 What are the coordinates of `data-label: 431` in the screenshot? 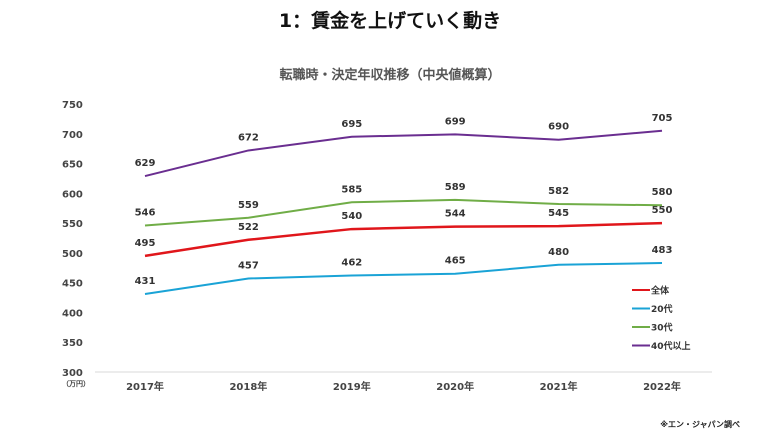 It's located at (145, 281).